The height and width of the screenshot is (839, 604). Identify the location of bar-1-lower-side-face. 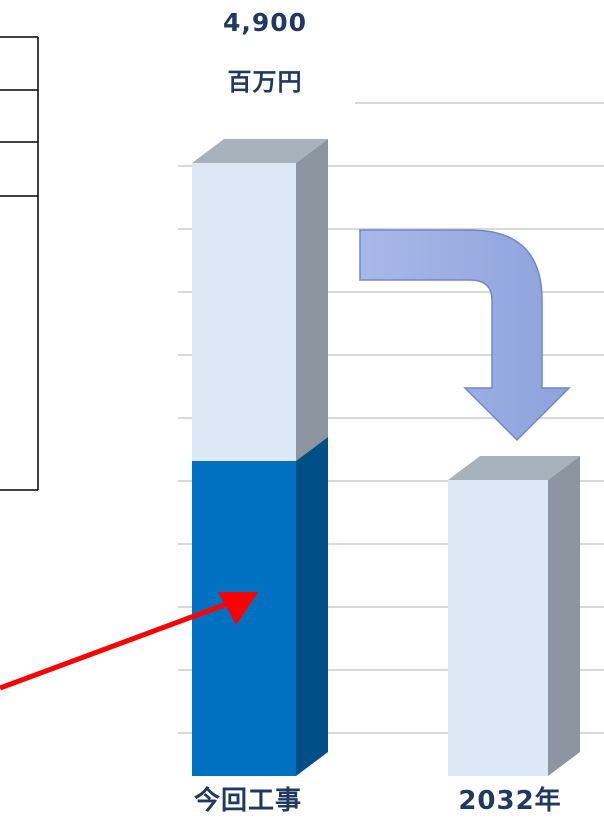
(312, 606).